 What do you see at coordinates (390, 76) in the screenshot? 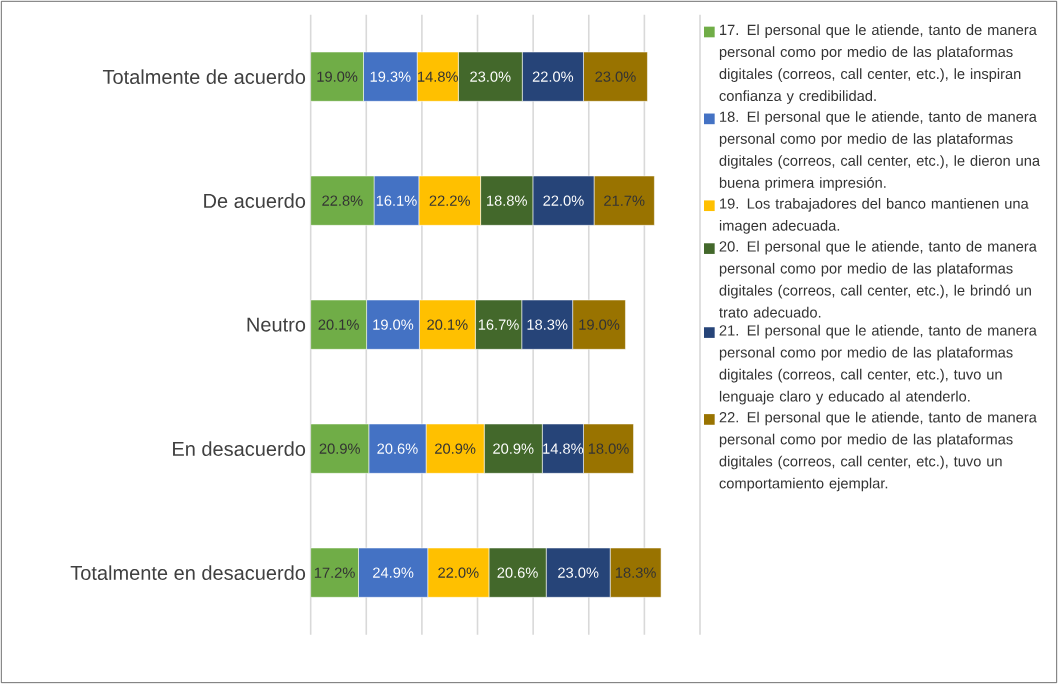
I see `data-label: 19.3%` at bounding box center [390, 76].